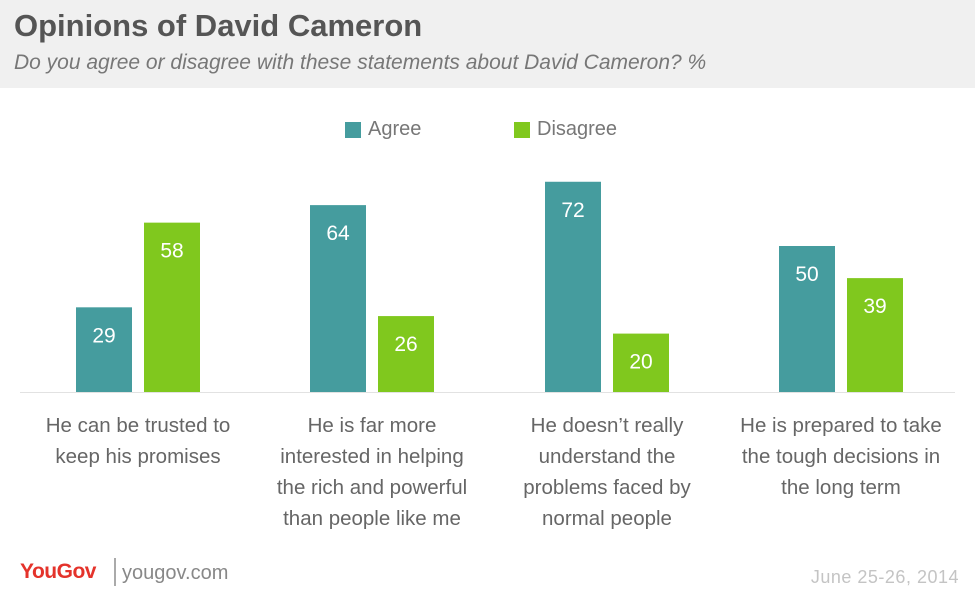 The image size is (975, 593). What do you see at coordinates (372, 487) in the screenshot?
I see `category-label-line: the rich and powerful` at bounding box center [372, 487].